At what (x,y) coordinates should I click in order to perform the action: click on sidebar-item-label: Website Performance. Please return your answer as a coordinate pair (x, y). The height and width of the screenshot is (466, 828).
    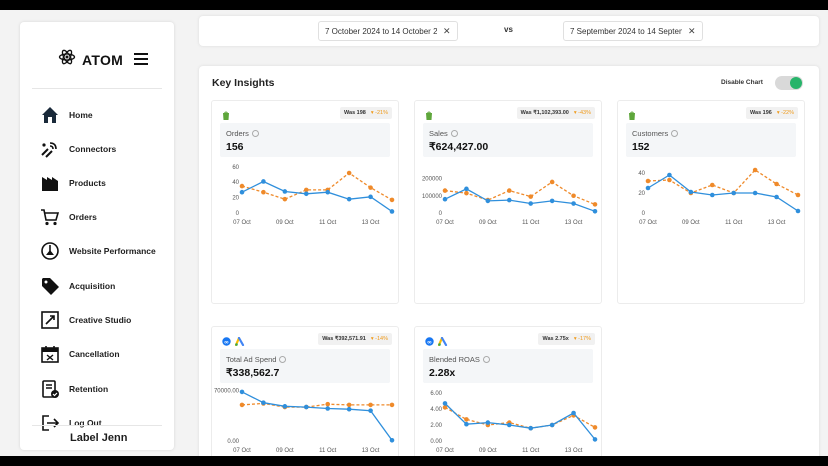
    Looking at the image, I should click on (112, 251).